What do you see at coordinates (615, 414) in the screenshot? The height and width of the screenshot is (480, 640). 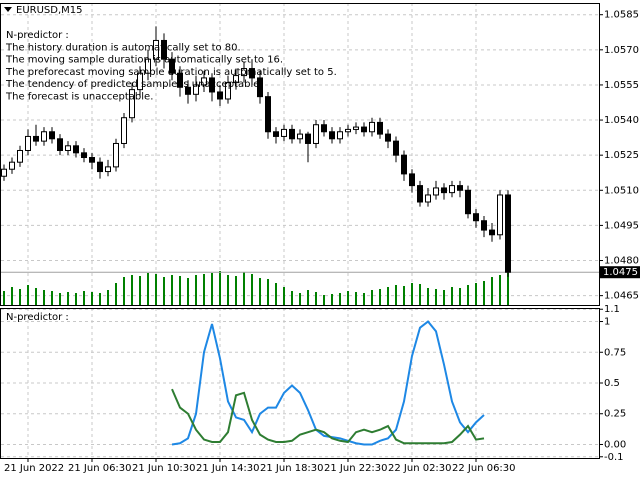 I see `y-tick-label: 0.25` at bounding box center [615, 414].